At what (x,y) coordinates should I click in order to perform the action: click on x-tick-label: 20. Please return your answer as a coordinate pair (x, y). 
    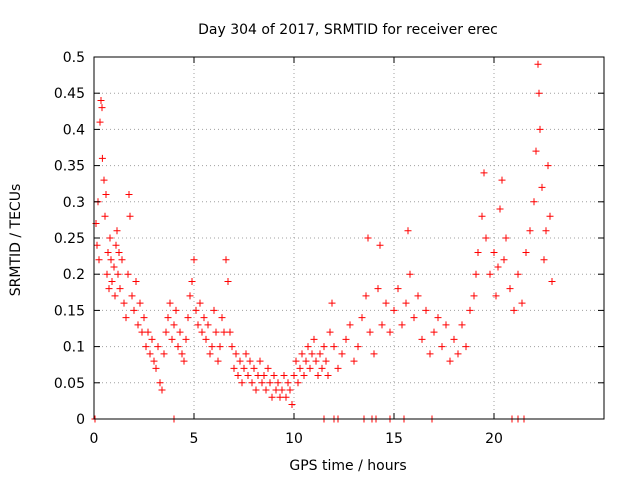
    Looking at the image, I should click on (494, 439).